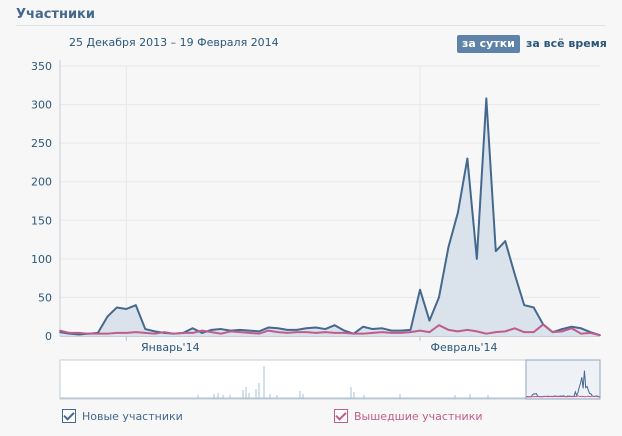 The width and height of the screenshot is (622, 436). Describe the element at coordinates (41, 105) in the screenshot. I see `y-tick-label: 300` at that location.